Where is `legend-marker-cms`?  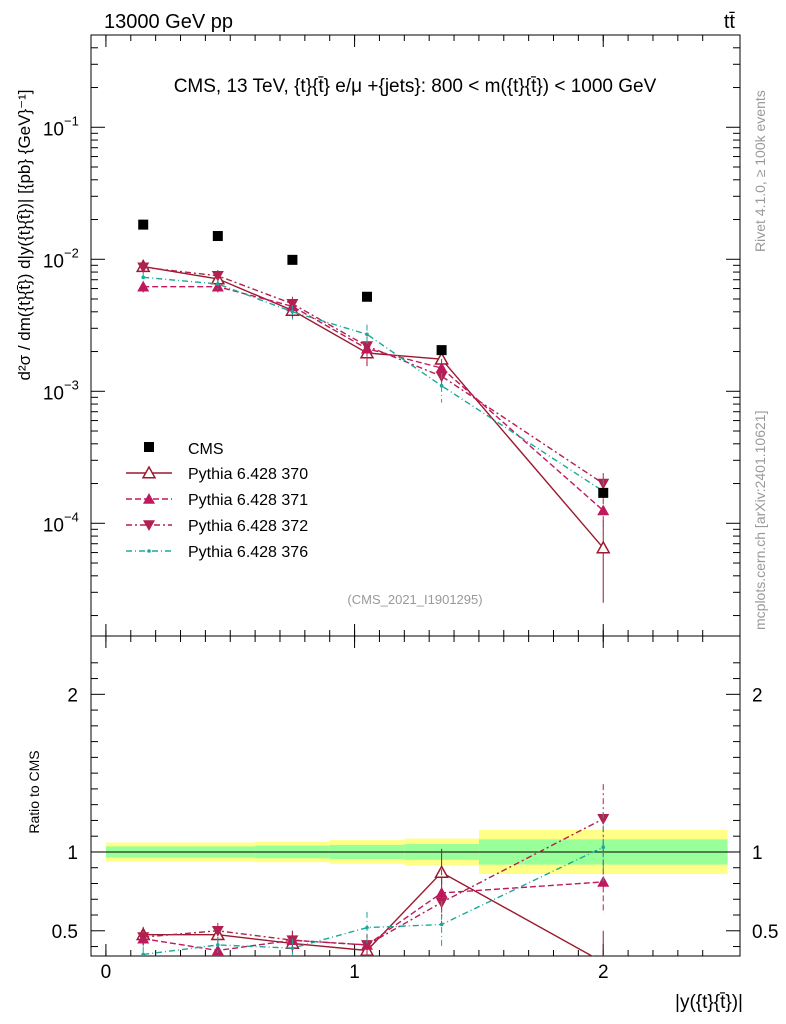 legend-marker-cms is located at coordinates (149, 447).